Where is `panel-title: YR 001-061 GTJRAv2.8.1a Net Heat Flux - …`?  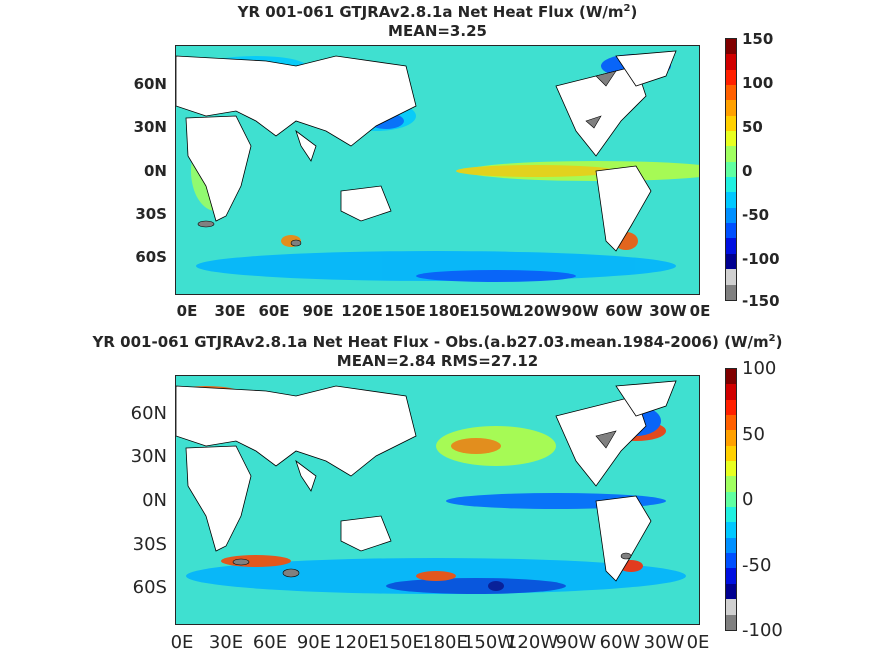 panel-title: YR 001-061 GTJRAv2.8.1a Net Heat Flux - … is located at coordinates (437, 340).